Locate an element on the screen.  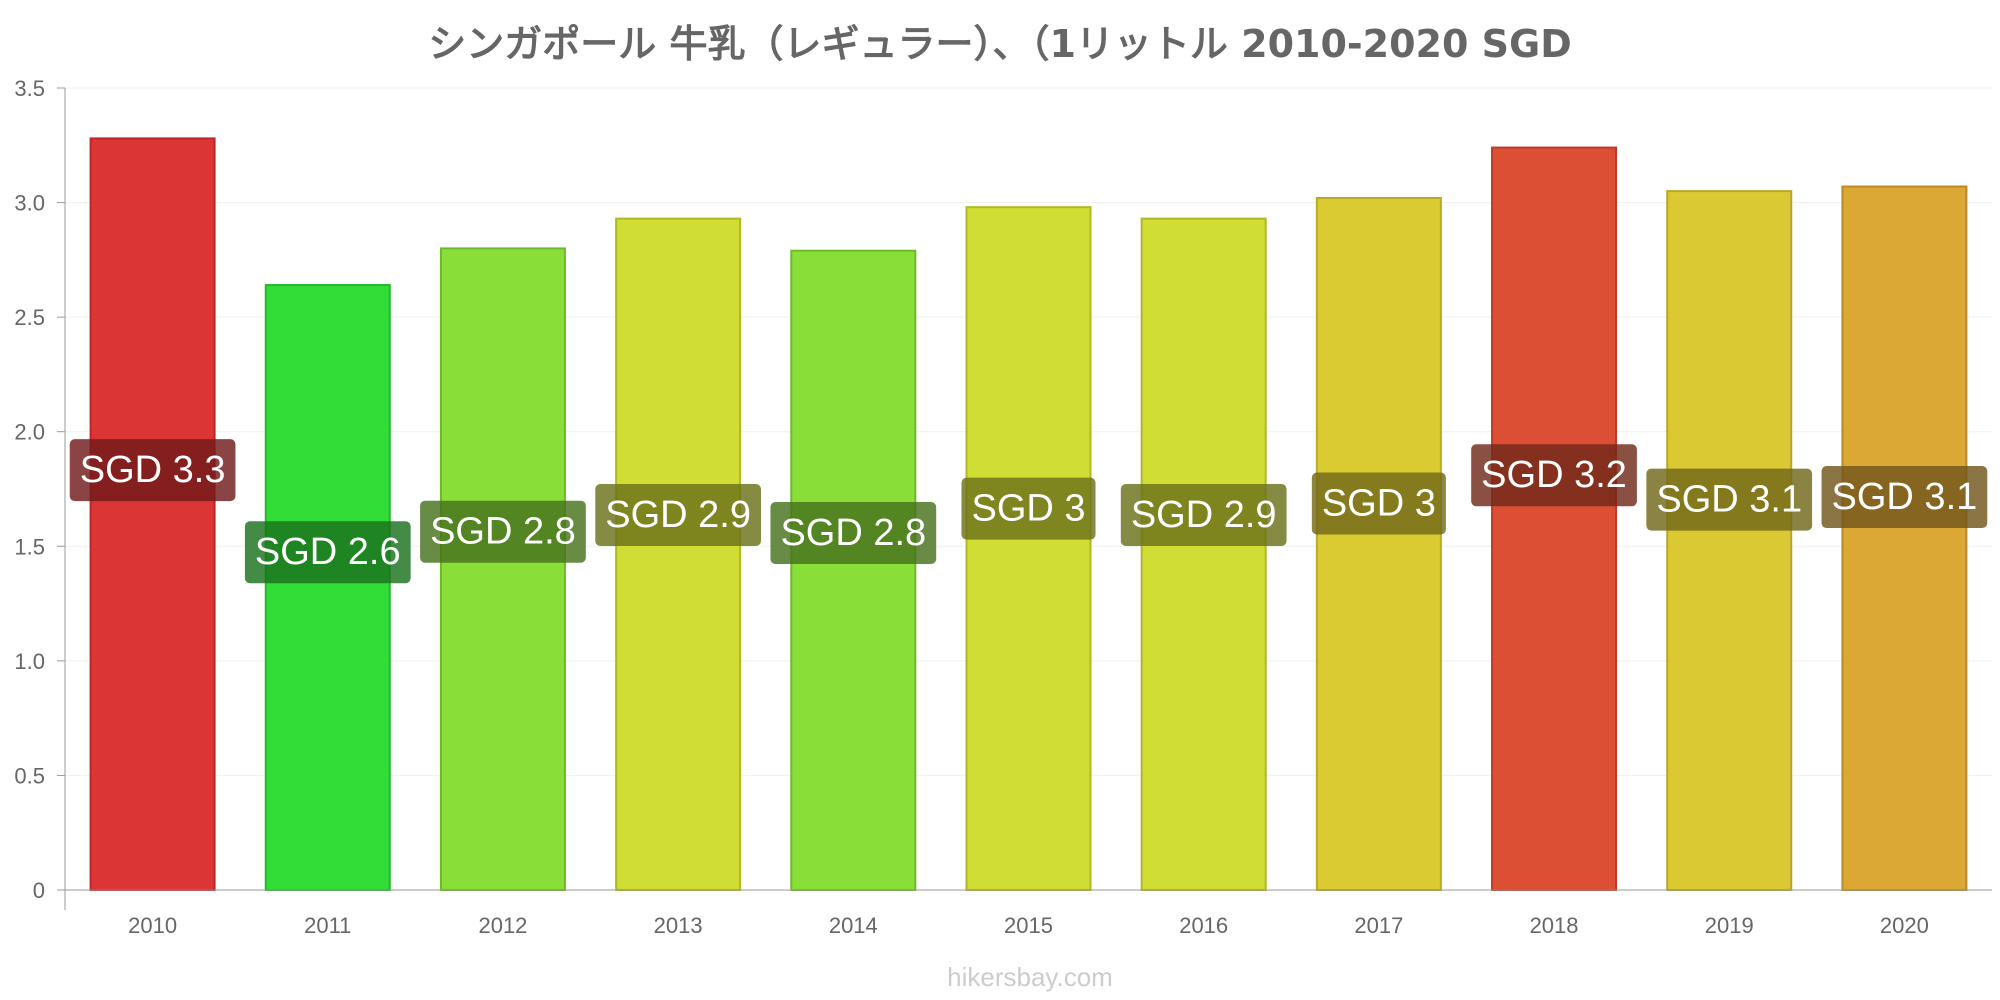
y-tick-label: 3.5 is located at coordinates (29, 88).